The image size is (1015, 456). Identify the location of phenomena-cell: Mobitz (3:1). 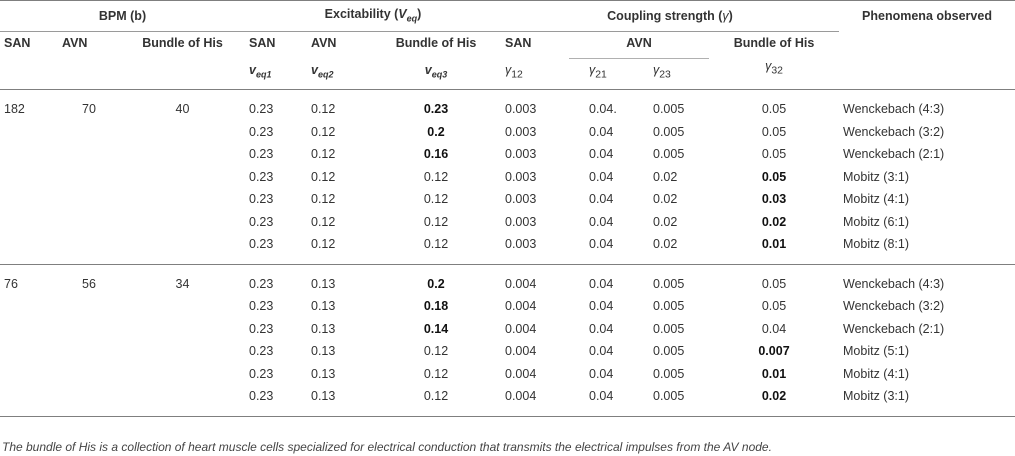
(876, 176).